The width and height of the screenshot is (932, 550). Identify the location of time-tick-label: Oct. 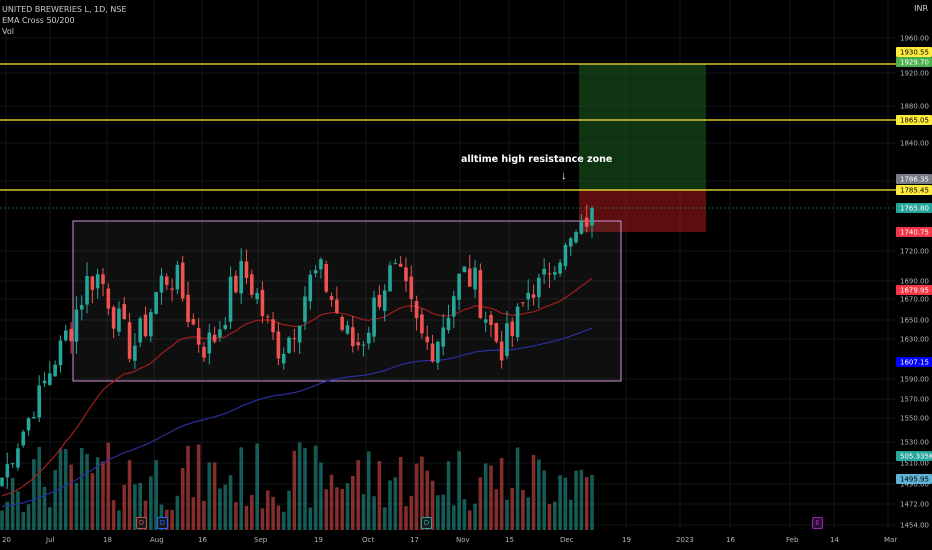
(368, 540).